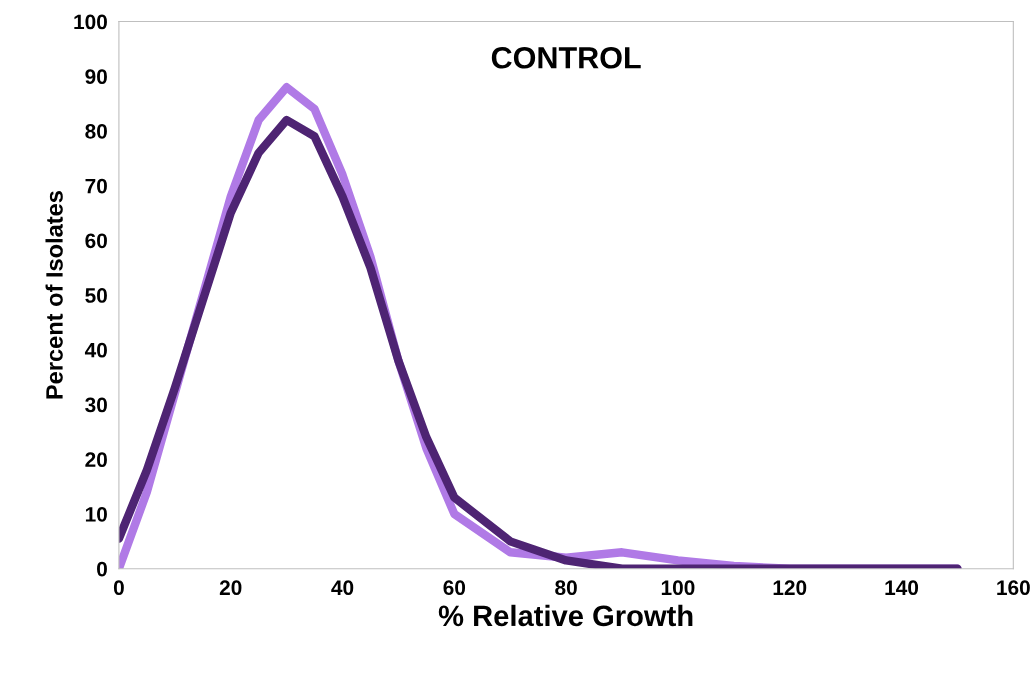 This screenshot has width=1034, height=673. Describe the element at coordinates (96, 405) in the screenshot. I see `y-tick-label: 30` at that location.